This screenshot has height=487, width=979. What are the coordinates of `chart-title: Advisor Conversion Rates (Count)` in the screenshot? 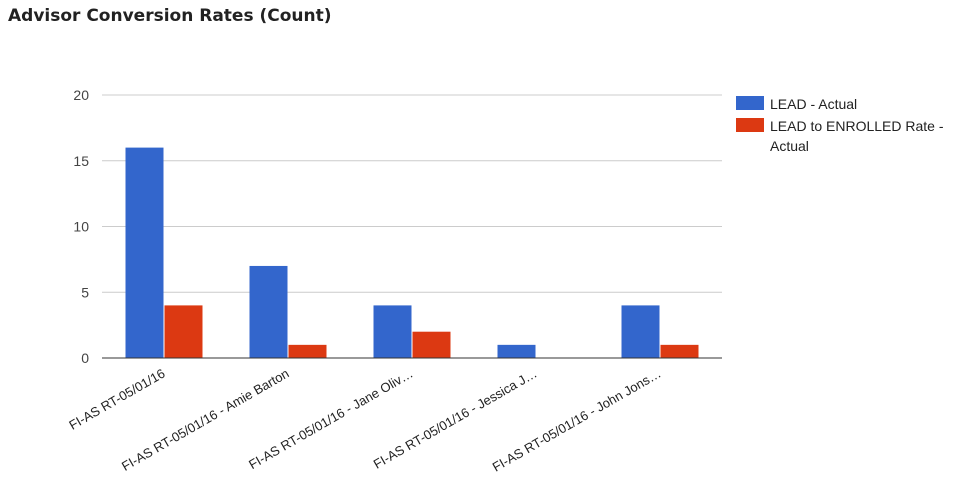 It's located at (170, 16).